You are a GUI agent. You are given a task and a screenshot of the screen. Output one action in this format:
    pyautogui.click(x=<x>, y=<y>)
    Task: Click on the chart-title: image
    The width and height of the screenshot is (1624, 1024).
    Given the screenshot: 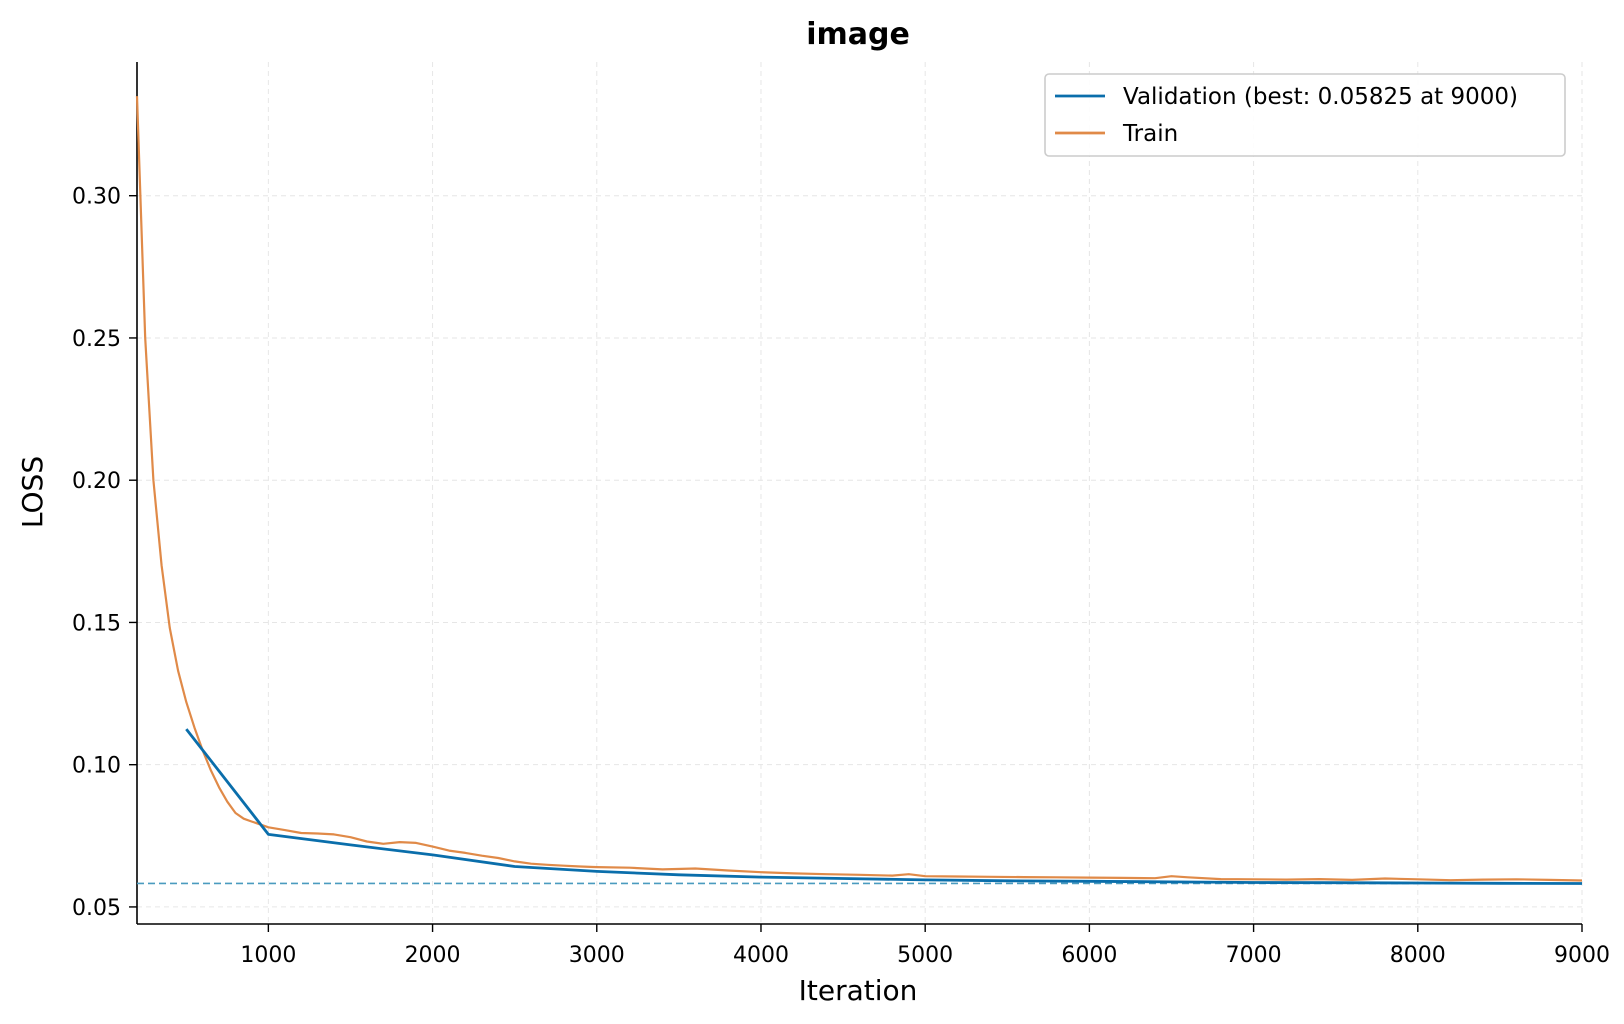 What is the action you would take?
    pyautogui.click(x=858, y=34)
    